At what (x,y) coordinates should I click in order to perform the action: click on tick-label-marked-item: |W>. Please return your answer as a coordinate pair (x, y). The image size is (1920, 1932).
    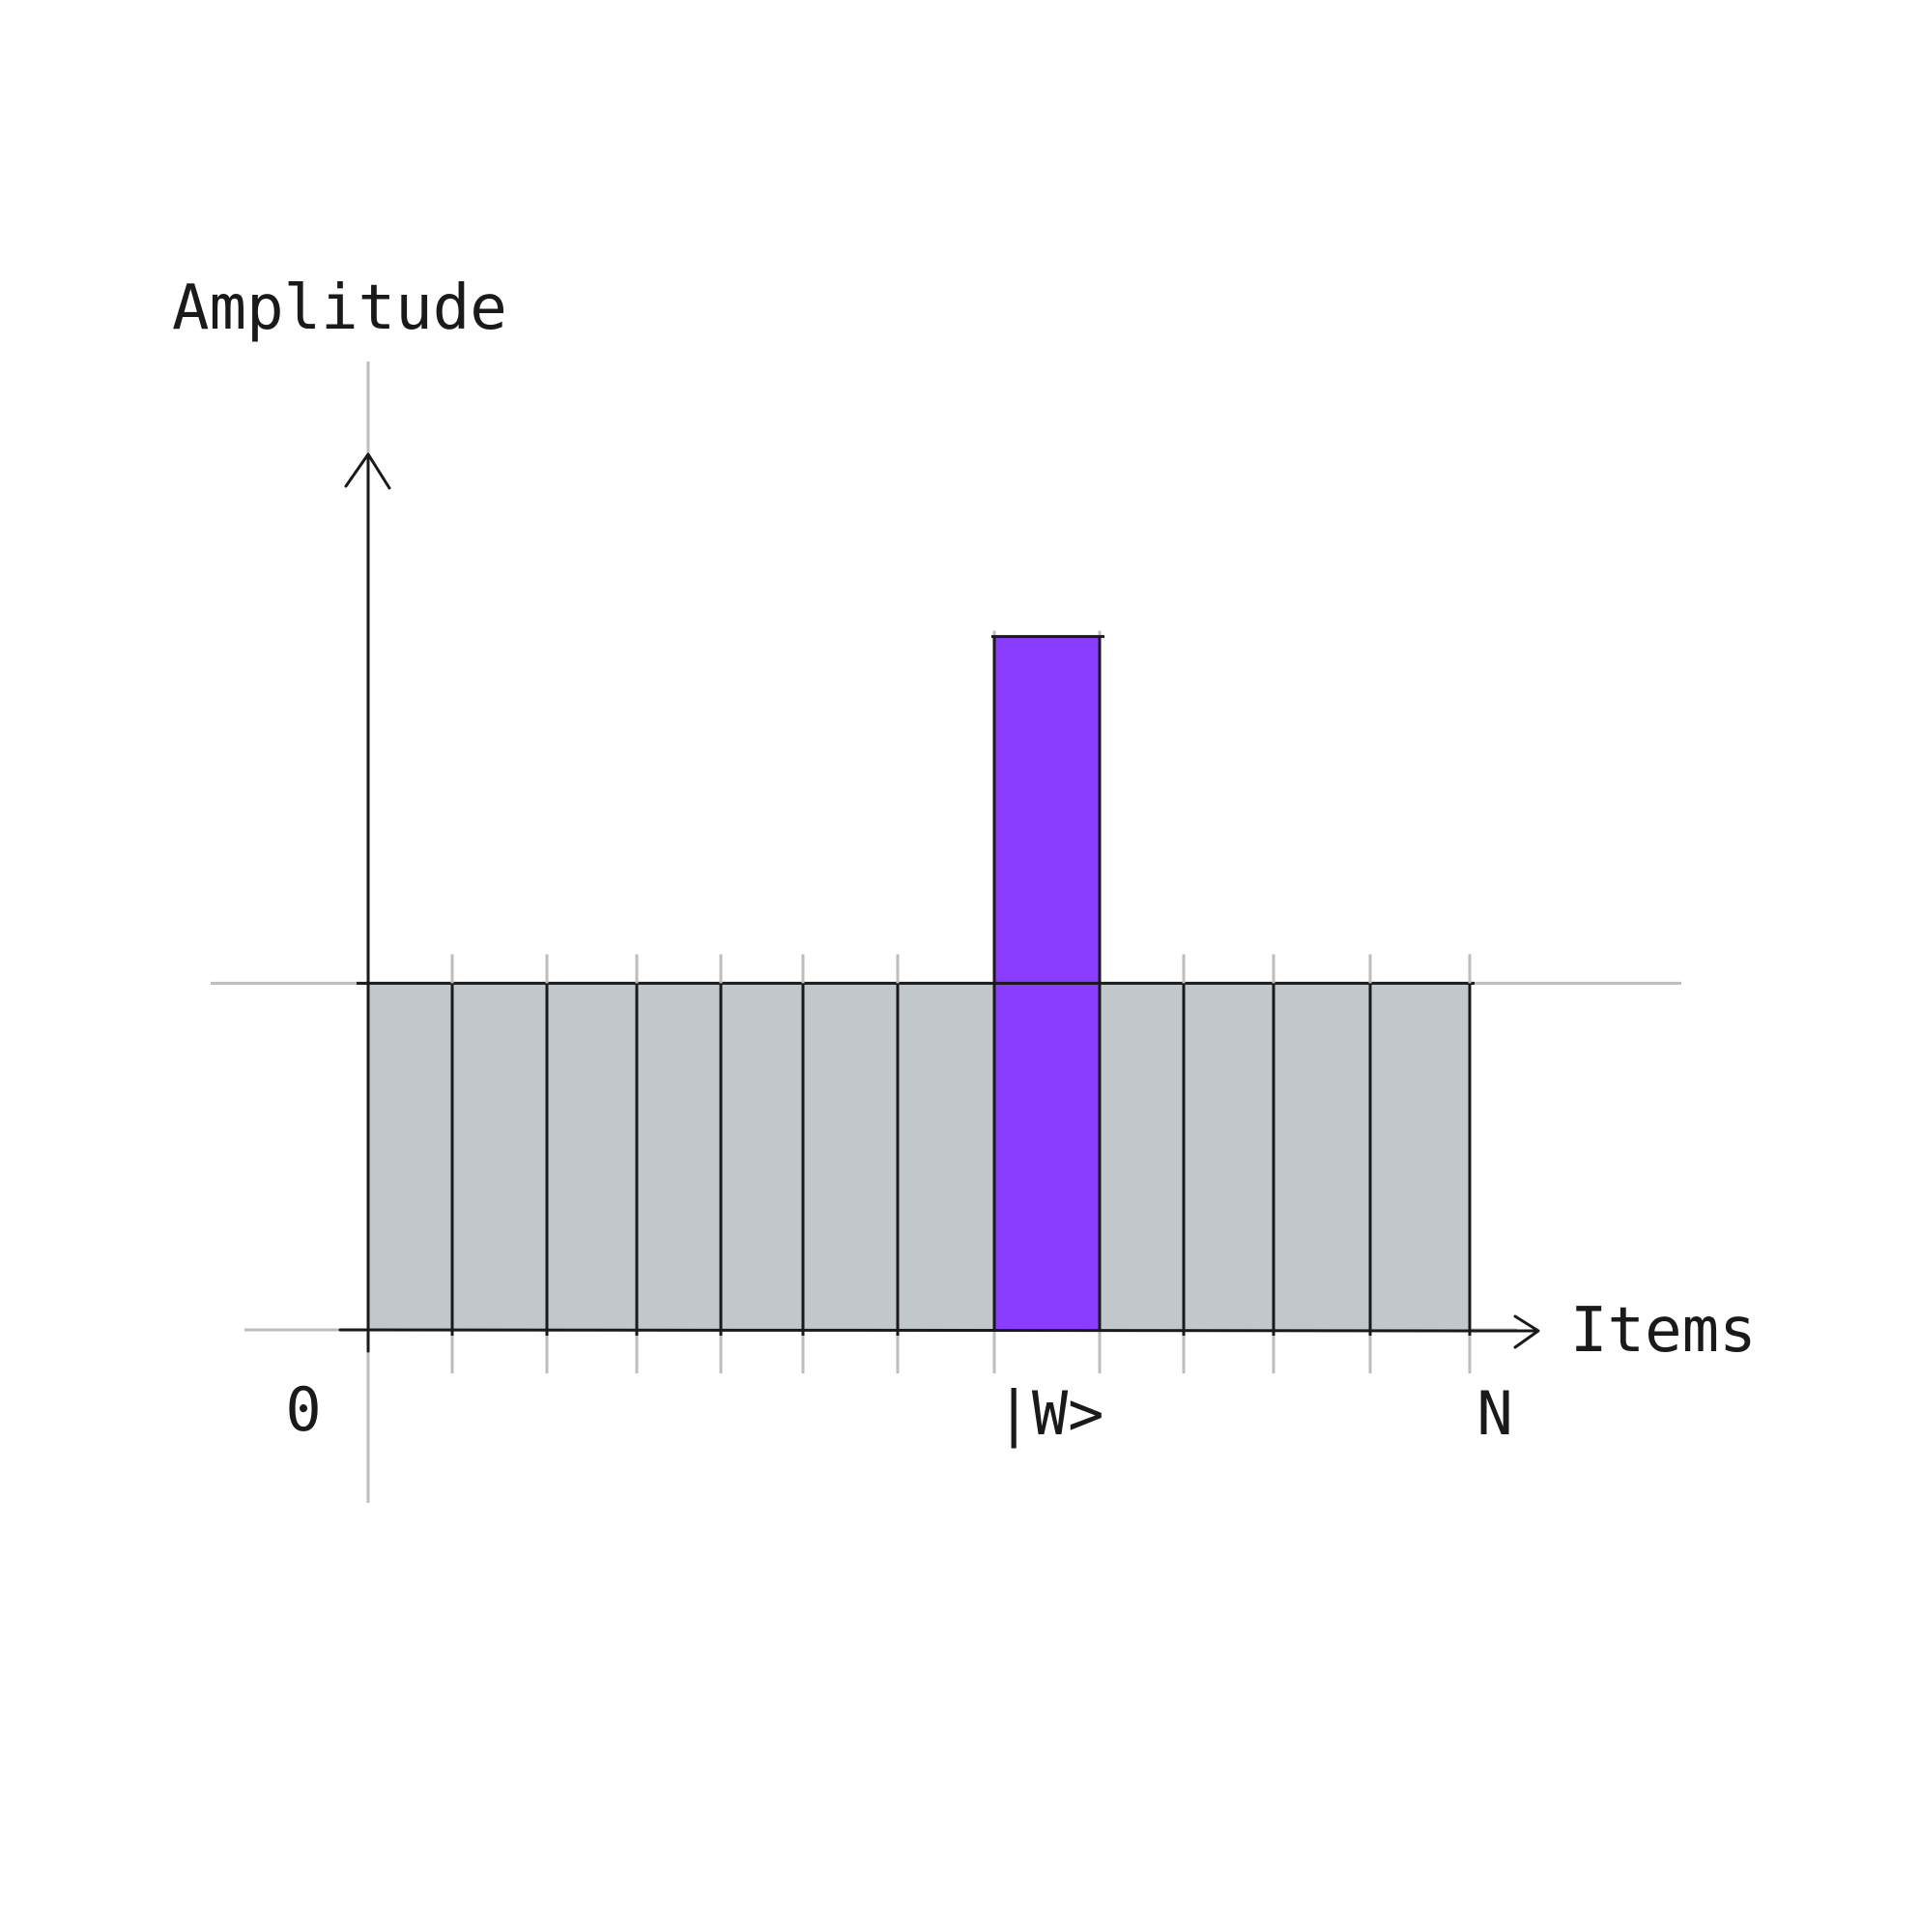
    Looking at the image, I should click on (1050, 1414).